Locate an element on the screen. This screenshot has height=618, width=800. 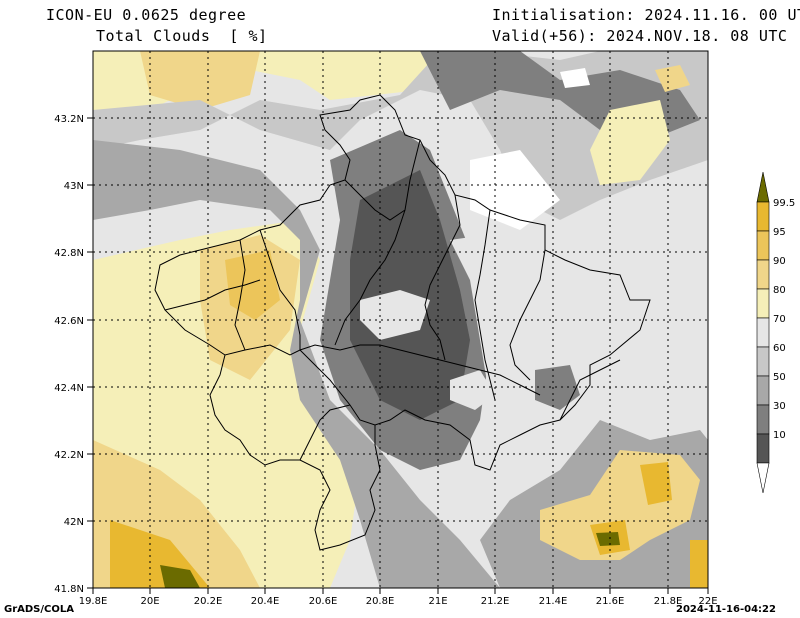
lat-label: 42.8N is located at coordinates (69, 253).